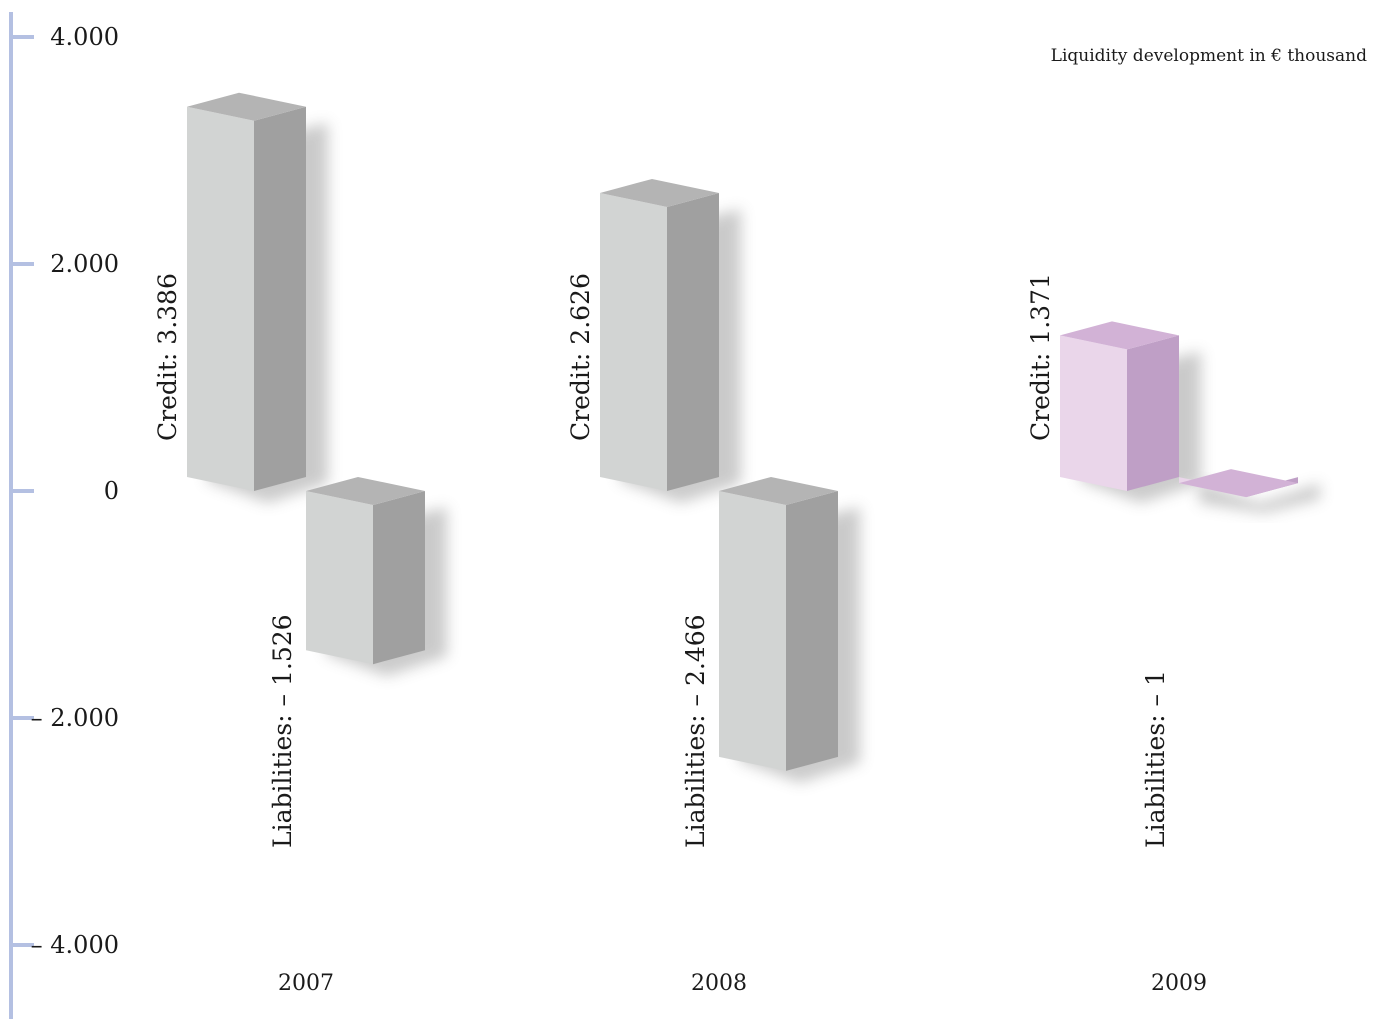 The width and height of the screenshot is (1384, 1019). I want to click on y-axis-ticks: 4.000 2.000 0 – 2.000 – 4.000, so click(65, 491).